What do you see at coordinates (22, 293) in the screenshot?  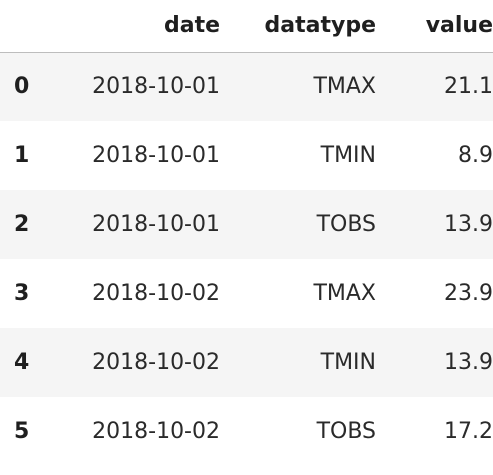 I see `row-index: 3` at bounding box center [22, 293].